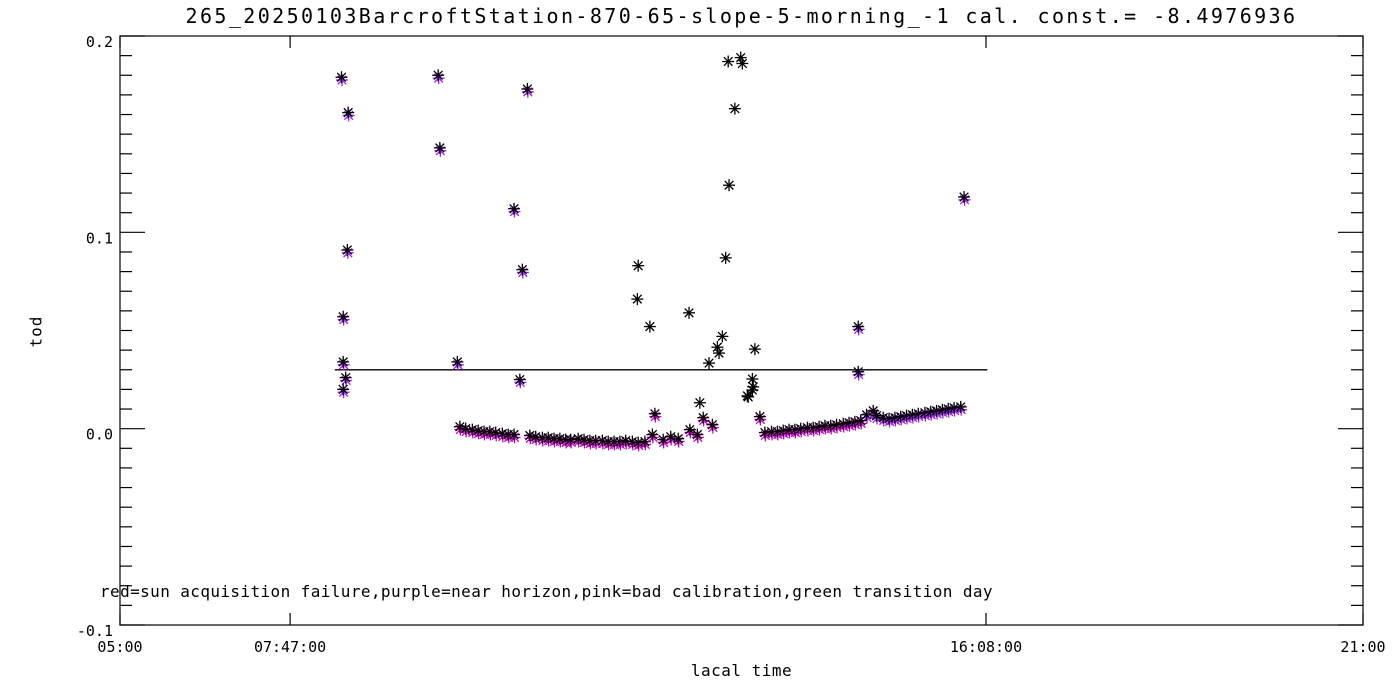  What do you see at coordinates (99, 238) in the screenshot?
I see `y-tick-label: 0.1` at bounding box center [99, 238].